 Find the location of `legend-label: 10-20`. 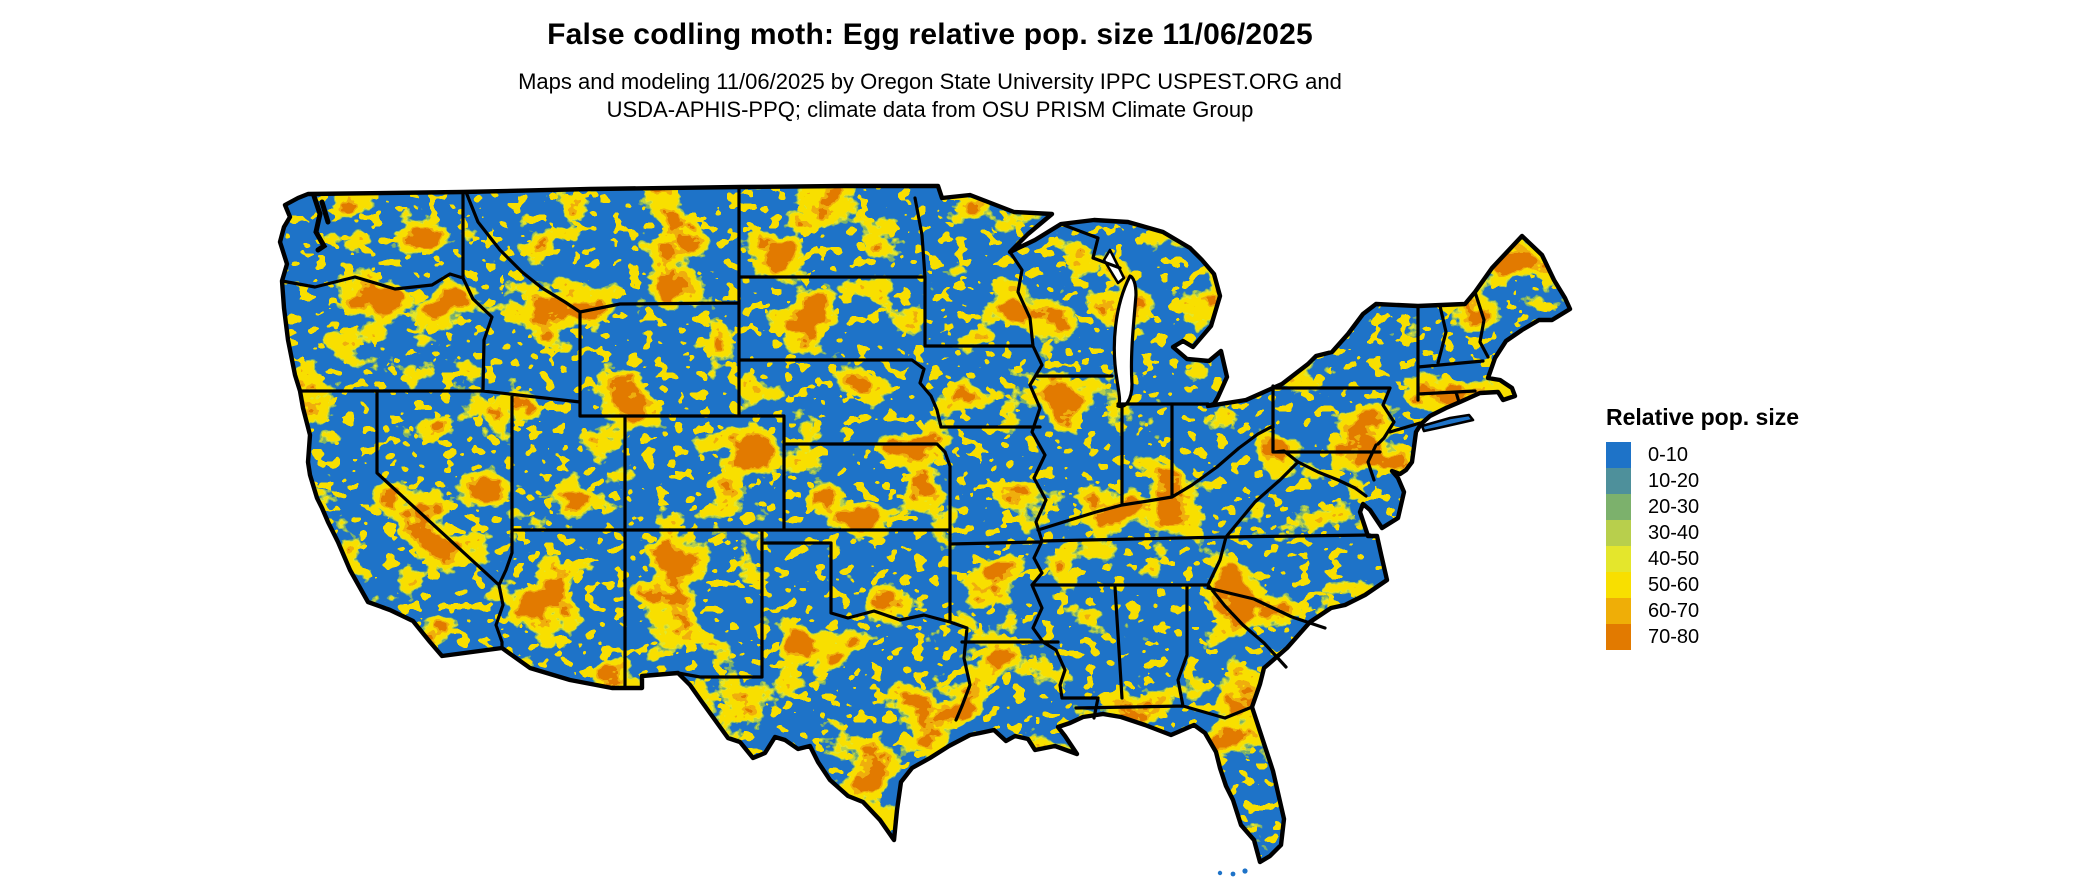

legend-label: 10-20 is located at coordinates (1674, 481).